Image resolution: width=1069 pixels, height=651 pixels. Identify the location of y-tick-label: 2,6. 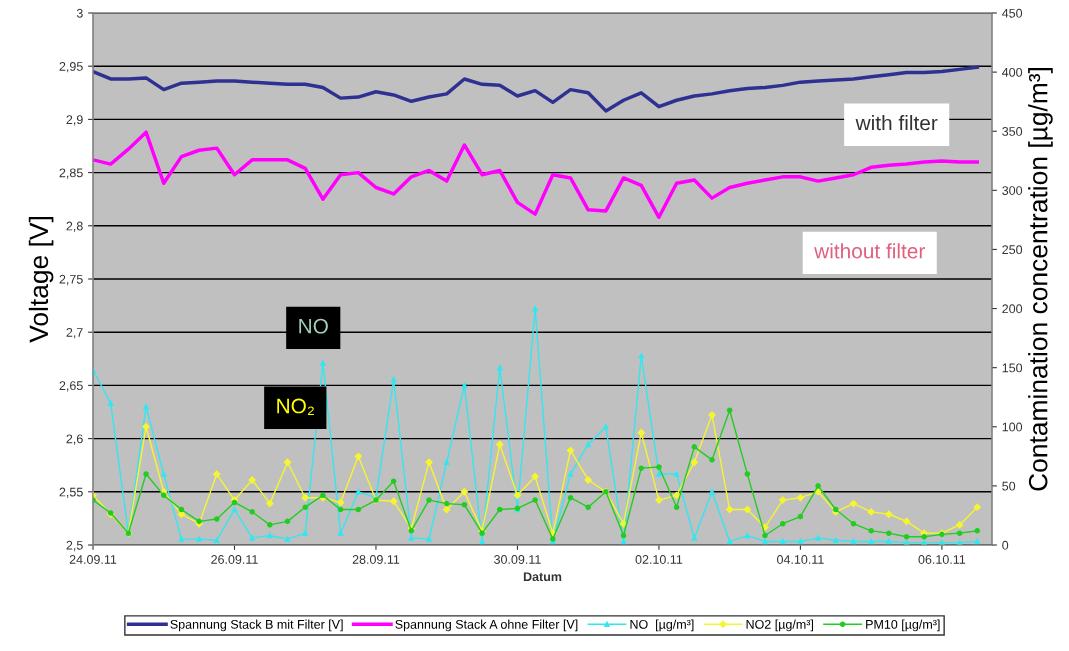
(74, 439).